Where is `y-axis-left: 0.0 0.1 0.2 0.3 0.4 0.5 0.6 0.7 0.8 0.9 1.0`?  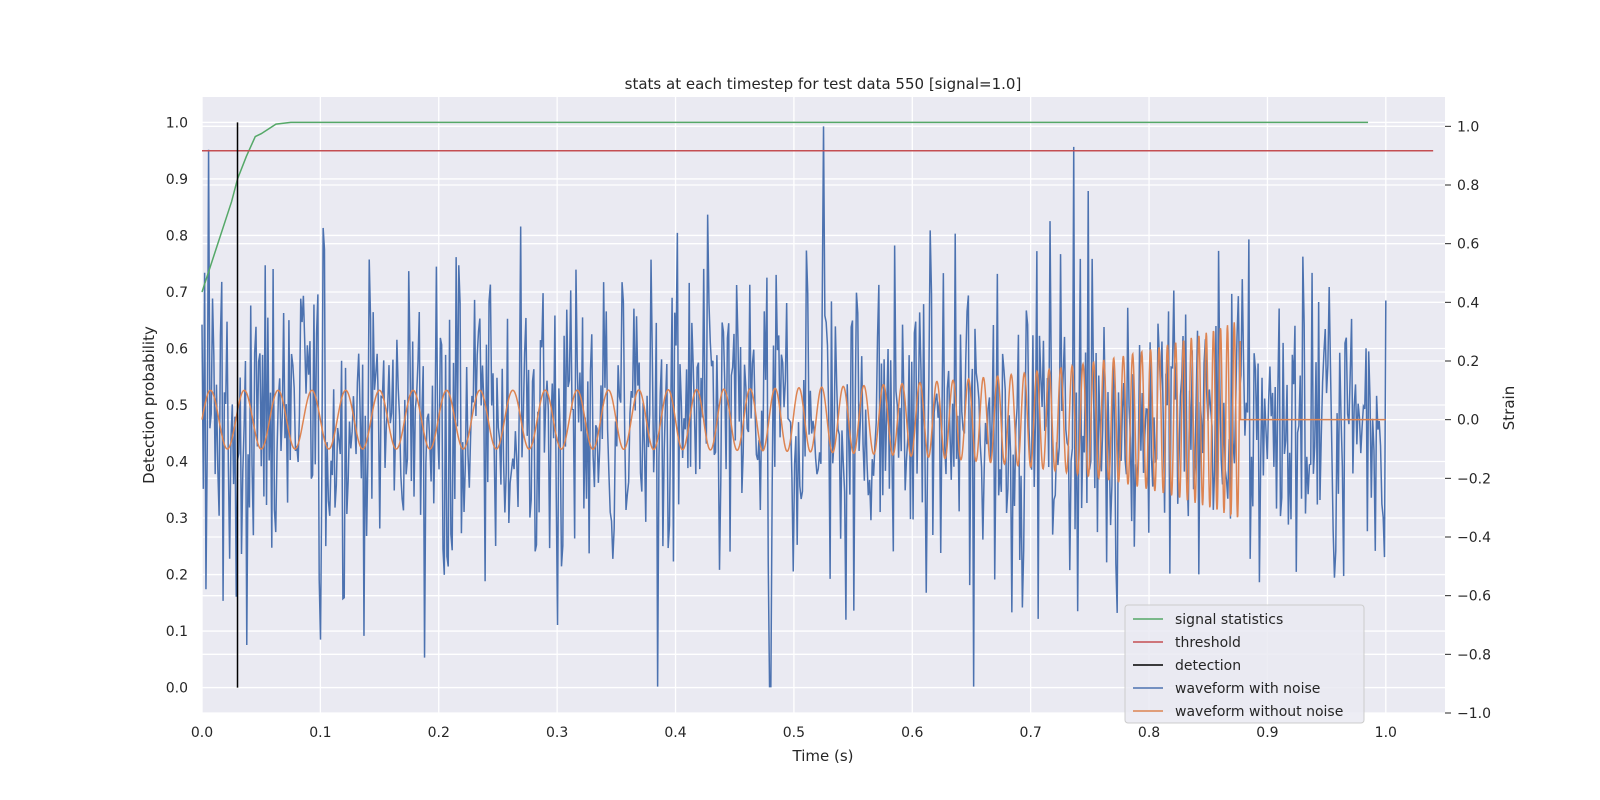
y-axis-left: 0.0 0.1 0.2 0.3 0.4 0.5 0.6 0.7 0.8 0.9 1.0 is located at coordinates (177, 405).